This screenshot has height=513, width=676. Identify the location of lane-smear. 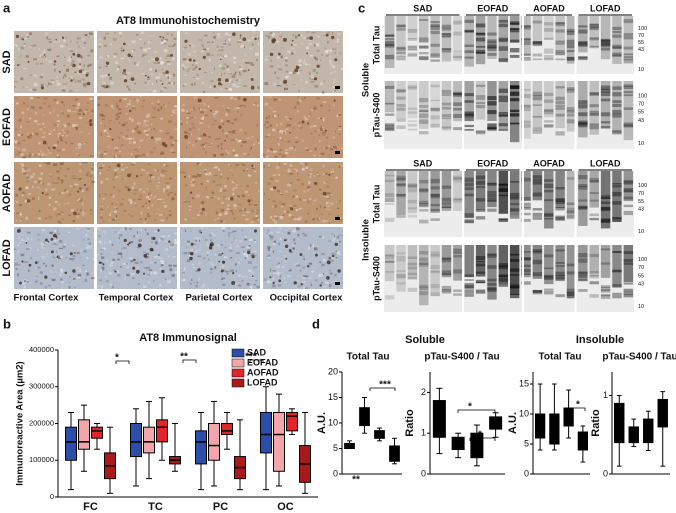
(389, 96).